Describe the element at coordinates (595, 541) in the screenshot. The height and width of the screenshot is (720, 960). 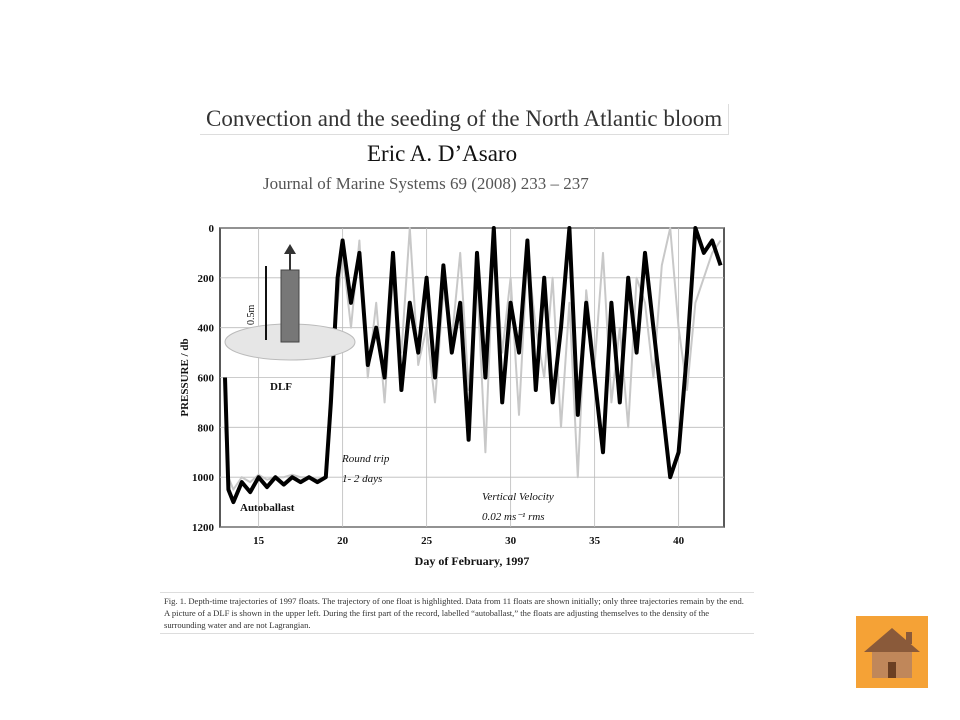
I see `x-tick-label: 35` at that location.